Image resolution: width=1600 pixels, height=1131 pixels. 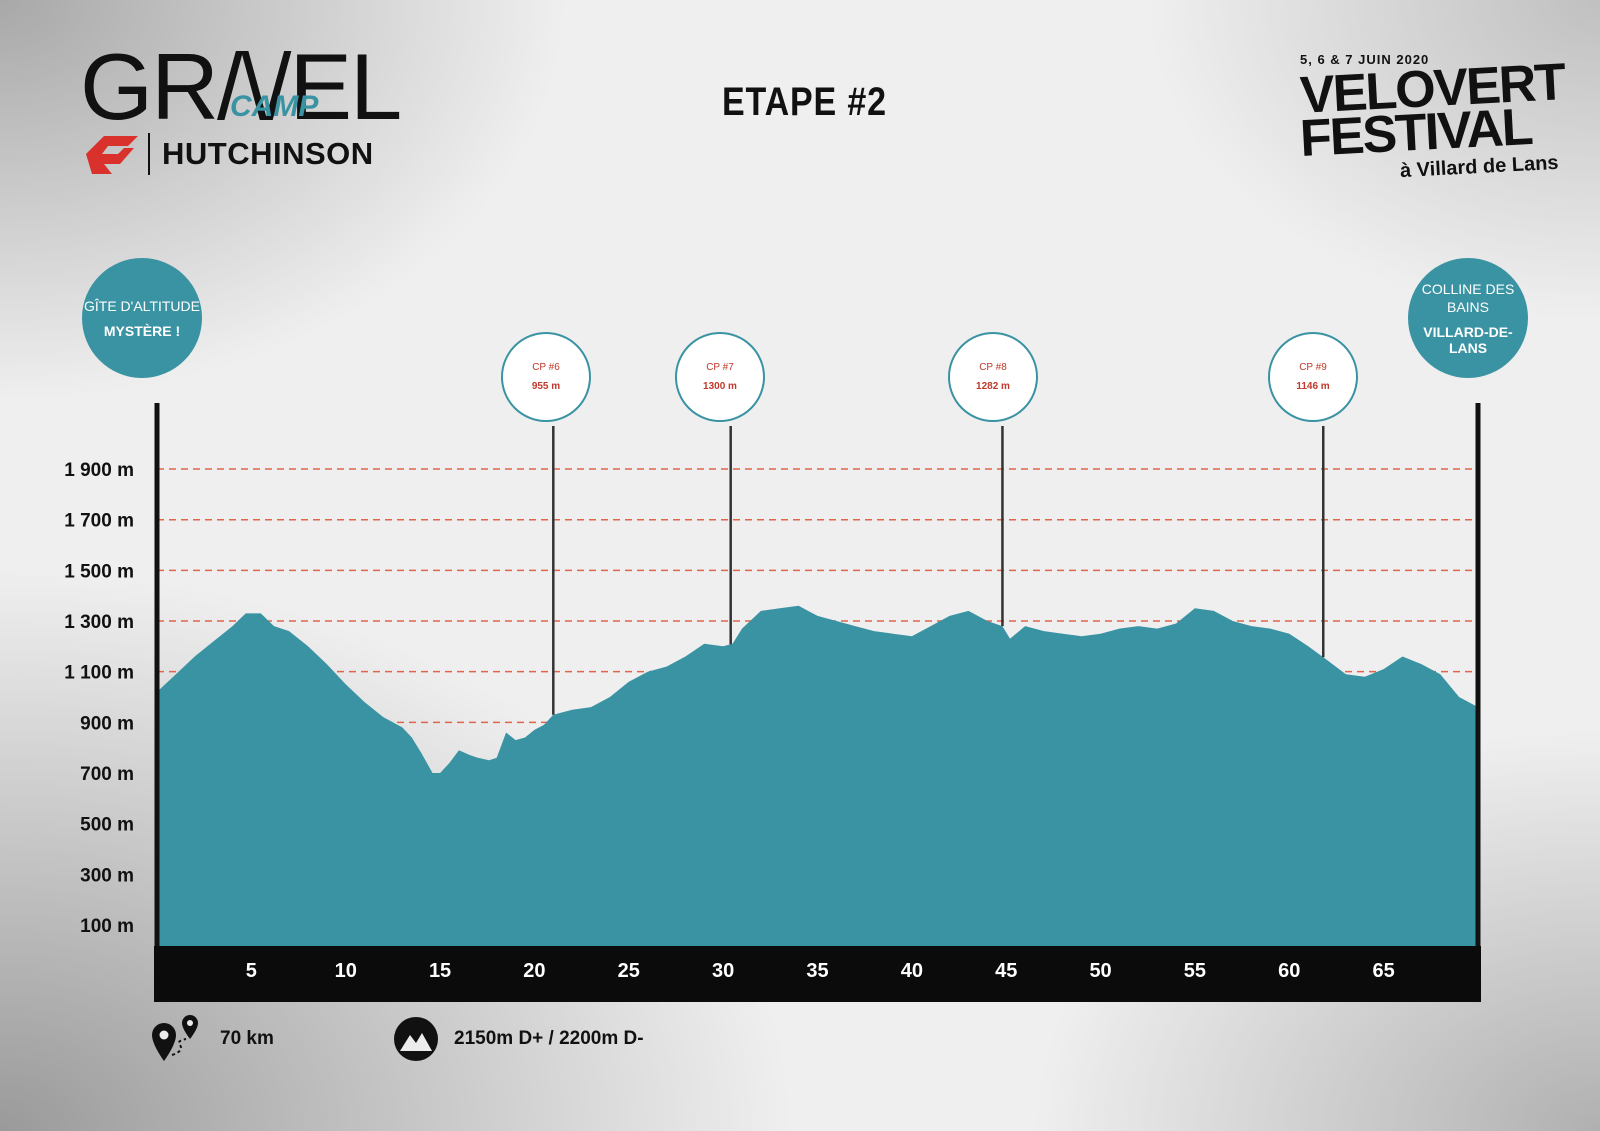 What do you see at coordinates (720, 377) in the screenshot?
I see `checkpoint-bubble-cp7: CP #7 1300 m` at bounding box center [720, 377].